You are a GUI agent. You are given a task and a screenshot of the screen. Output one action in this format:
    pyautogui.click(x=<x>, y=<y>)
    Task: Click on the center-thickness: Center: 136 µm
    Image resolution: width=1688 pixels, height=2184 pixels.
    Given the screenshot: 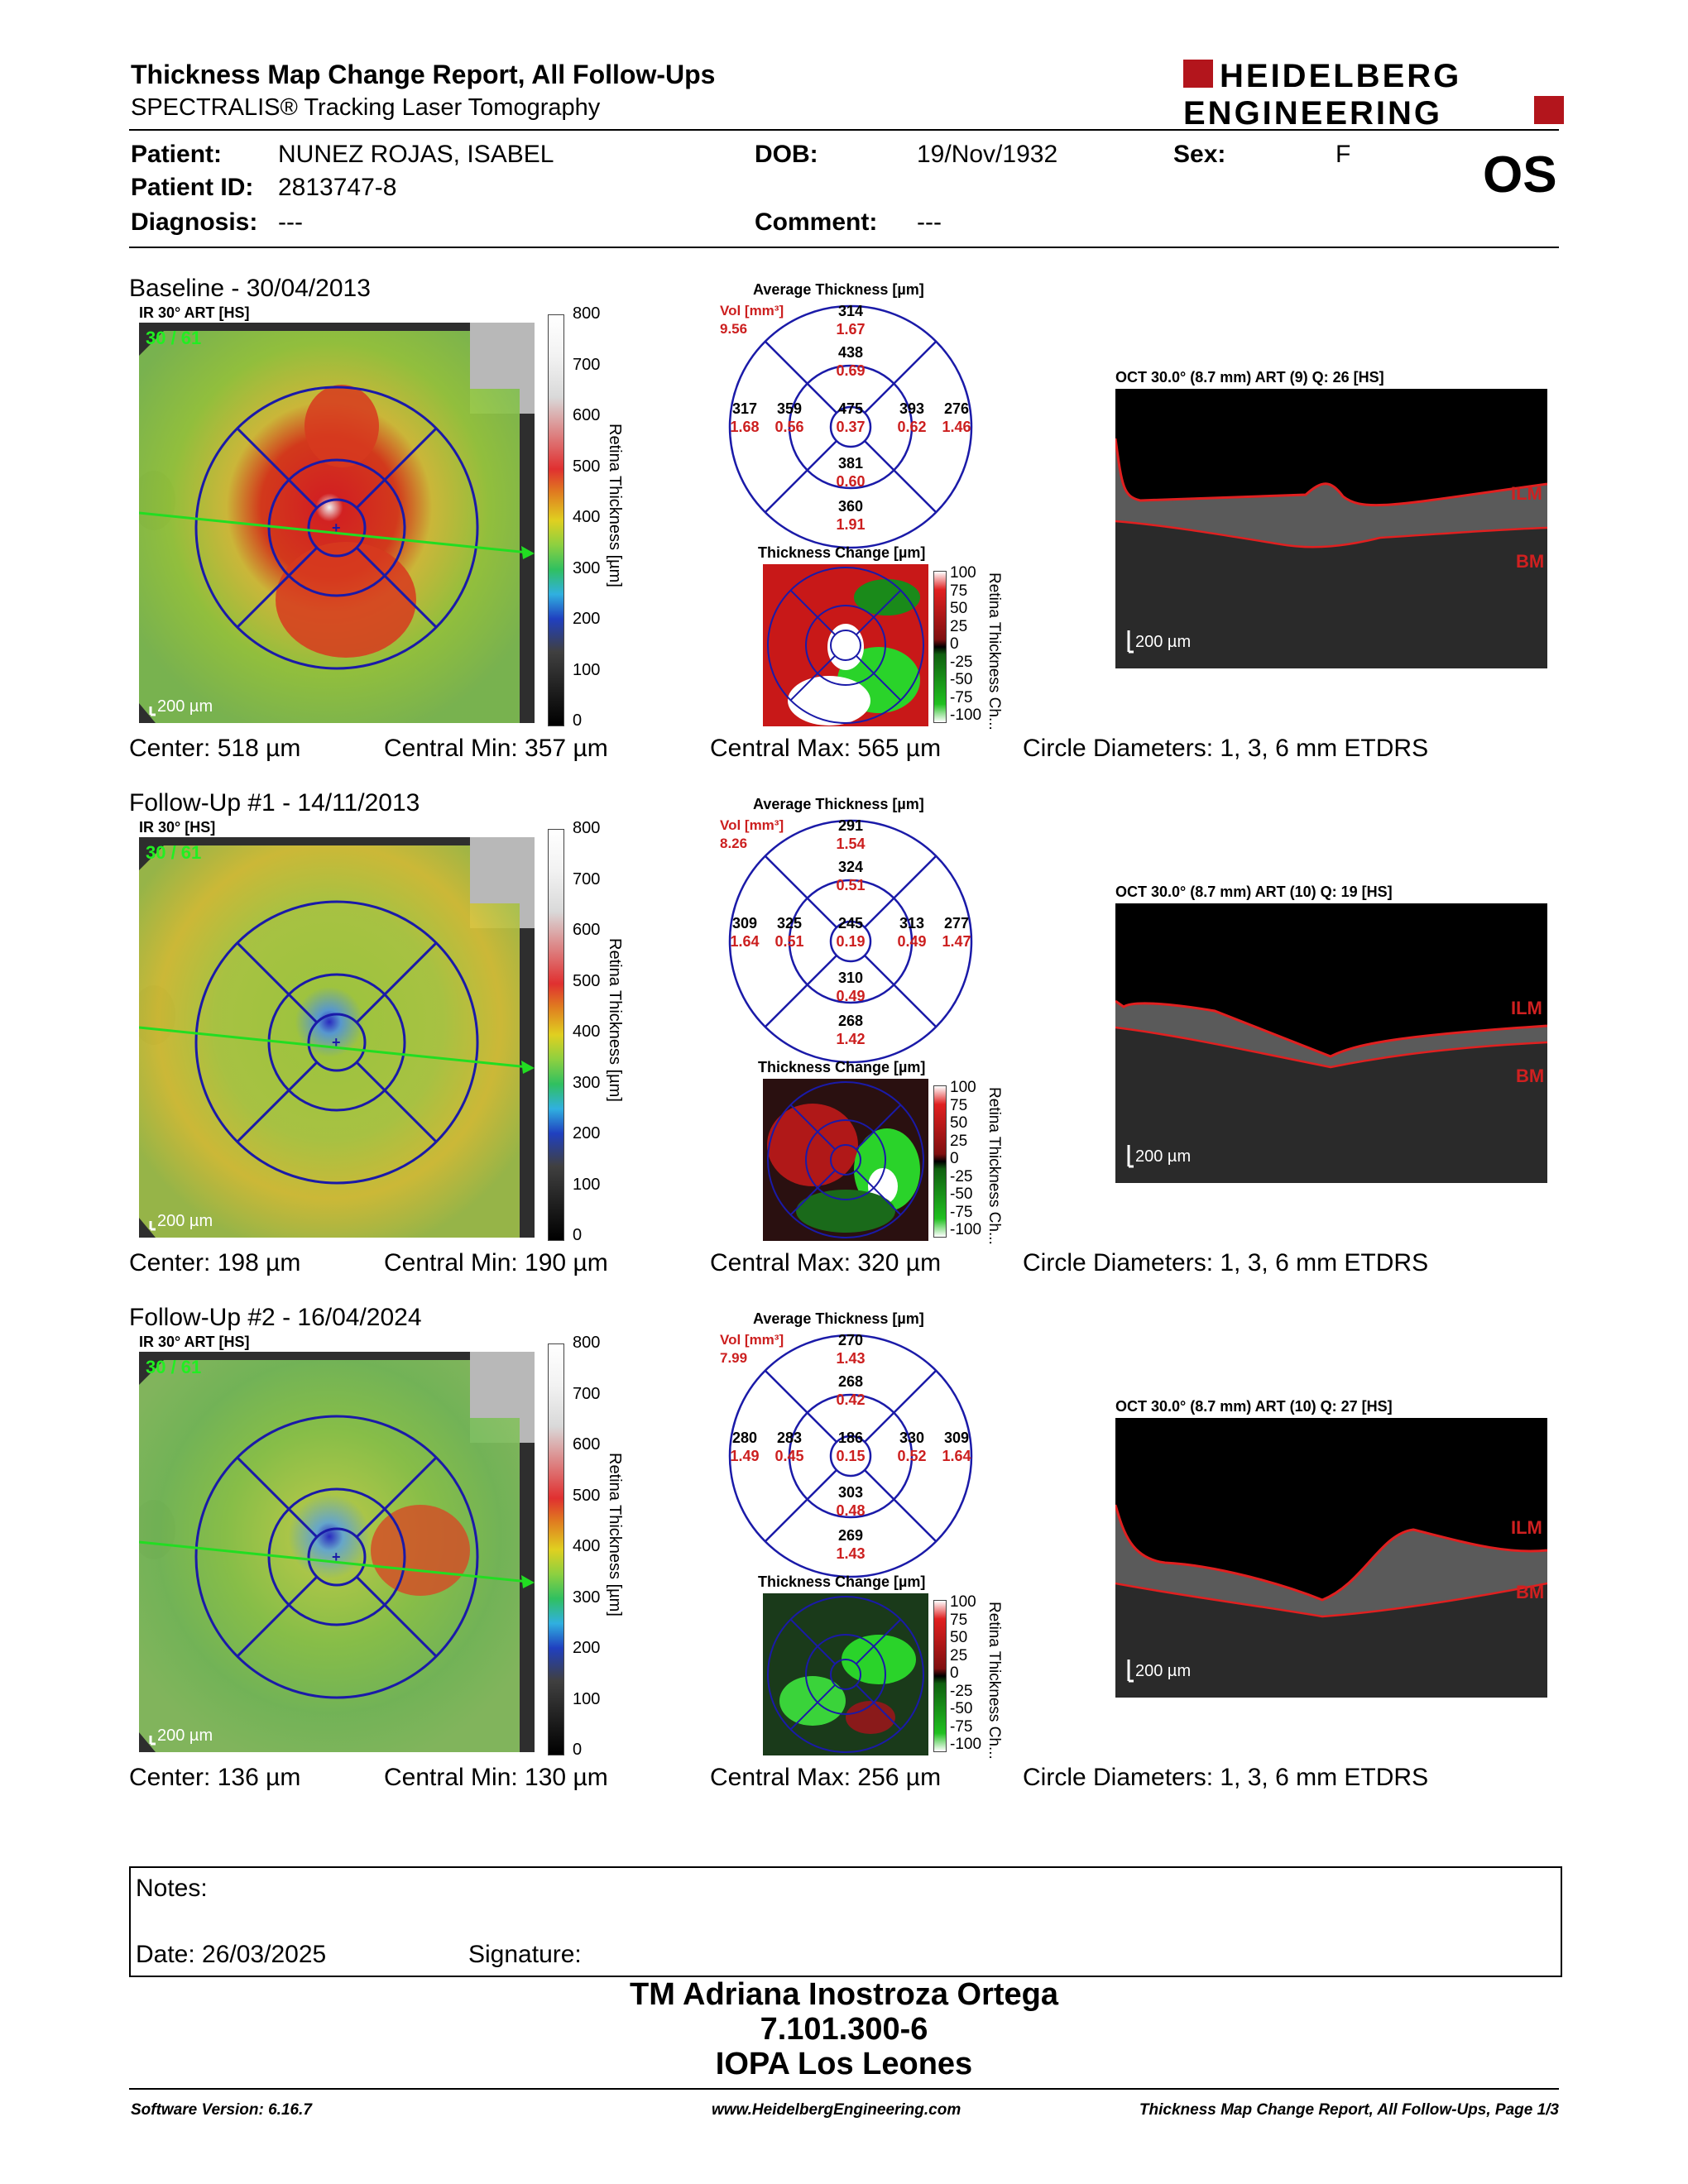 What is the action you would take?
    pyautogui.click(x=215, y=1777)
    